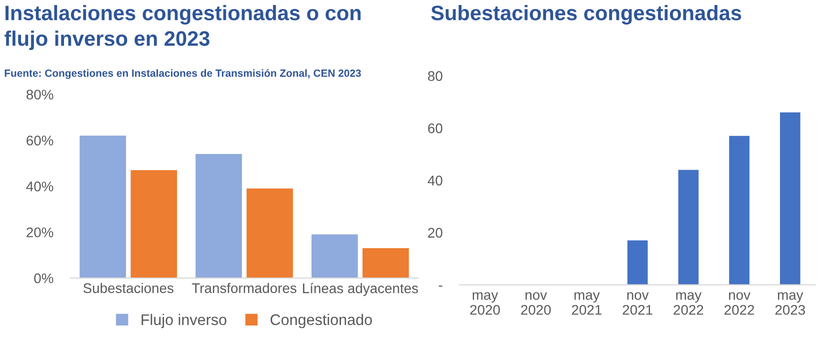  What do you see at coordinates (587, 303) in the screenshot?
I see `x-tick-label: may 2021` at bounding box center [587, 303].